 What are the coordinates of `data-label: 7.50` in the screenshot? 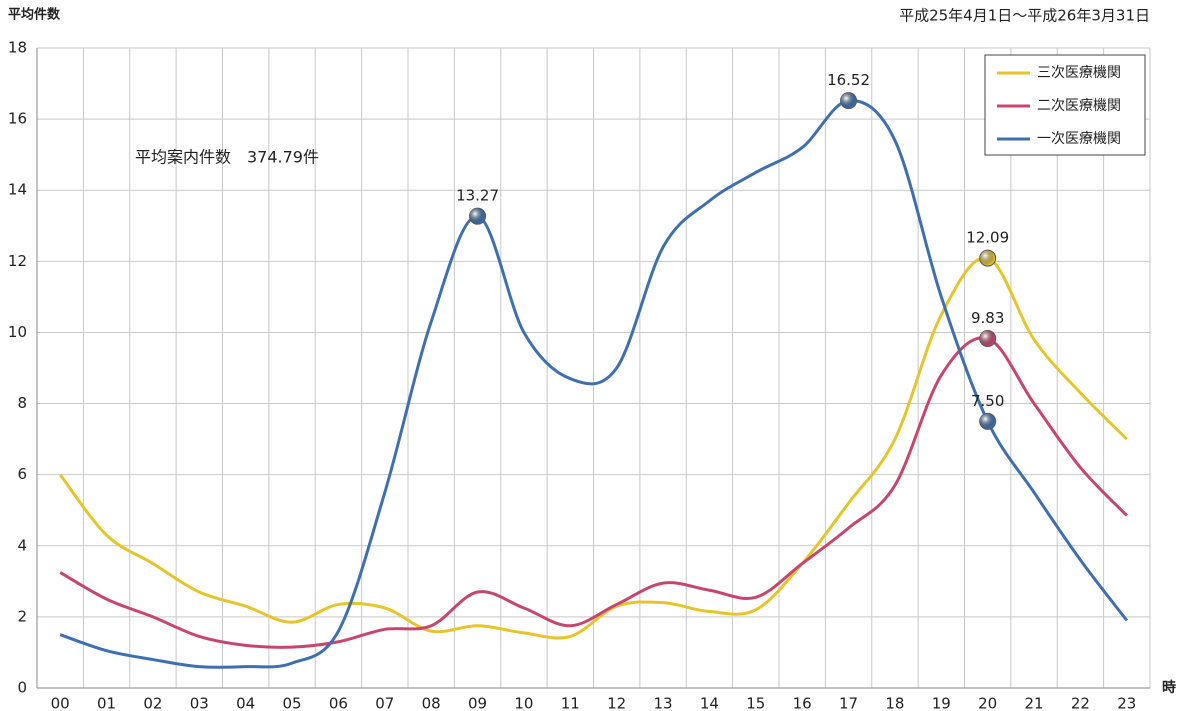 It's located at (987, 401).